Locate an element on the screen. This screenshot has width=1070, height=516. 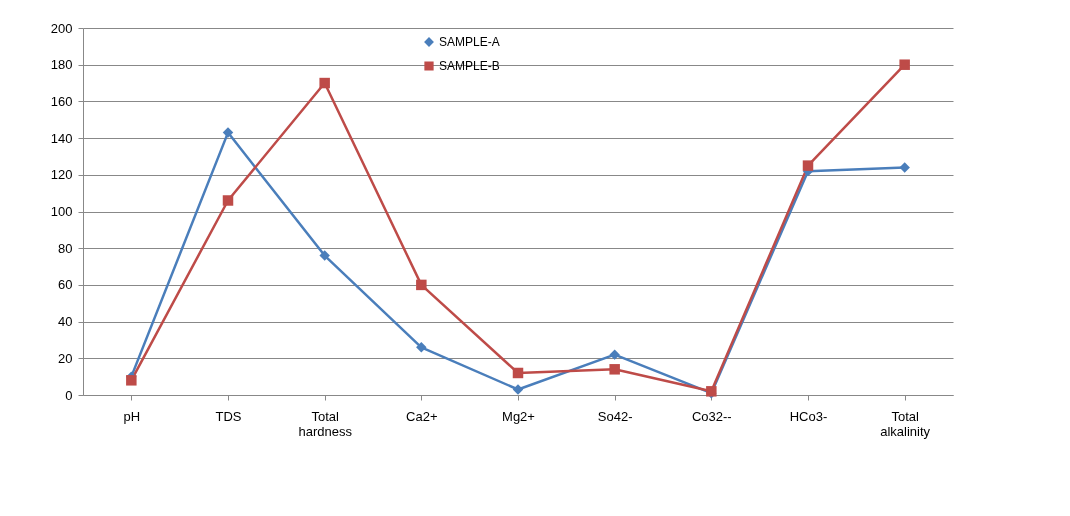
y-tick-label: 120 is located at coordinates (61, 175).